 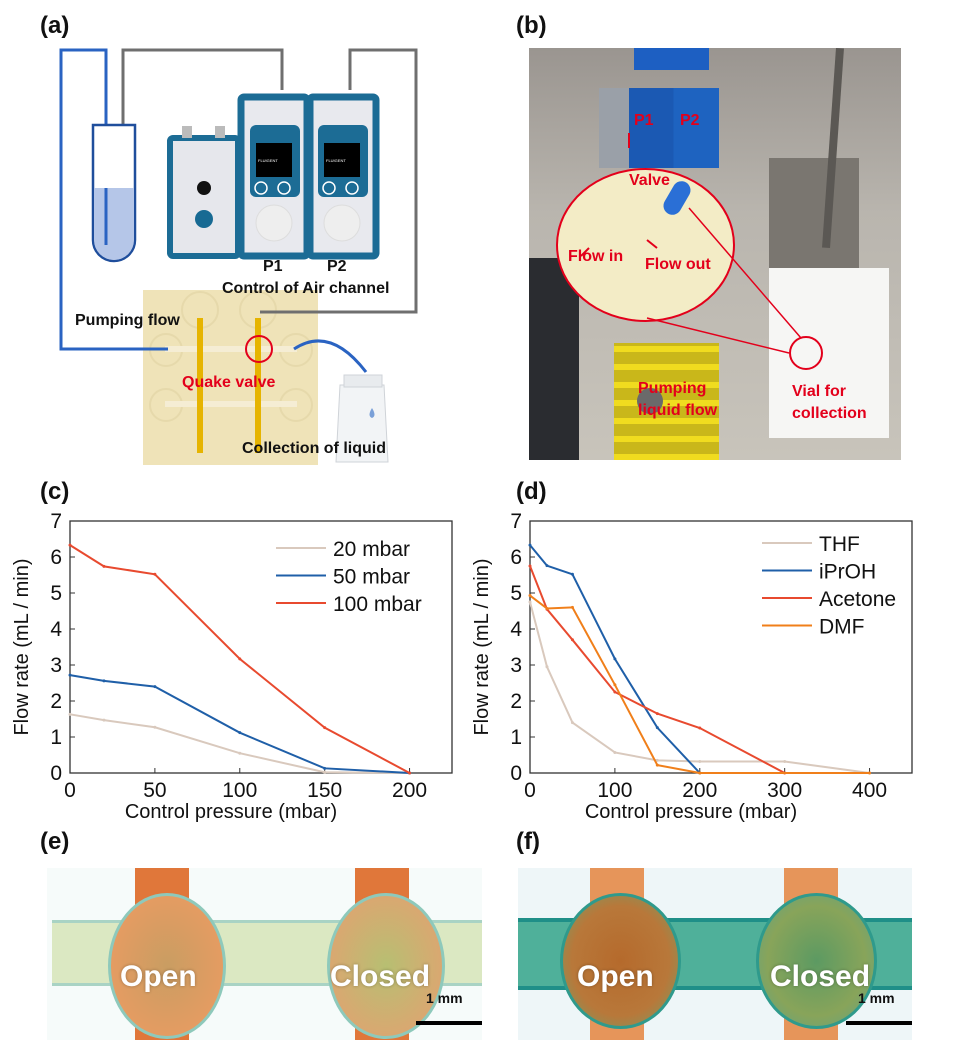 I want to click on y-tick-label: 4, so click(x=56, y=629).